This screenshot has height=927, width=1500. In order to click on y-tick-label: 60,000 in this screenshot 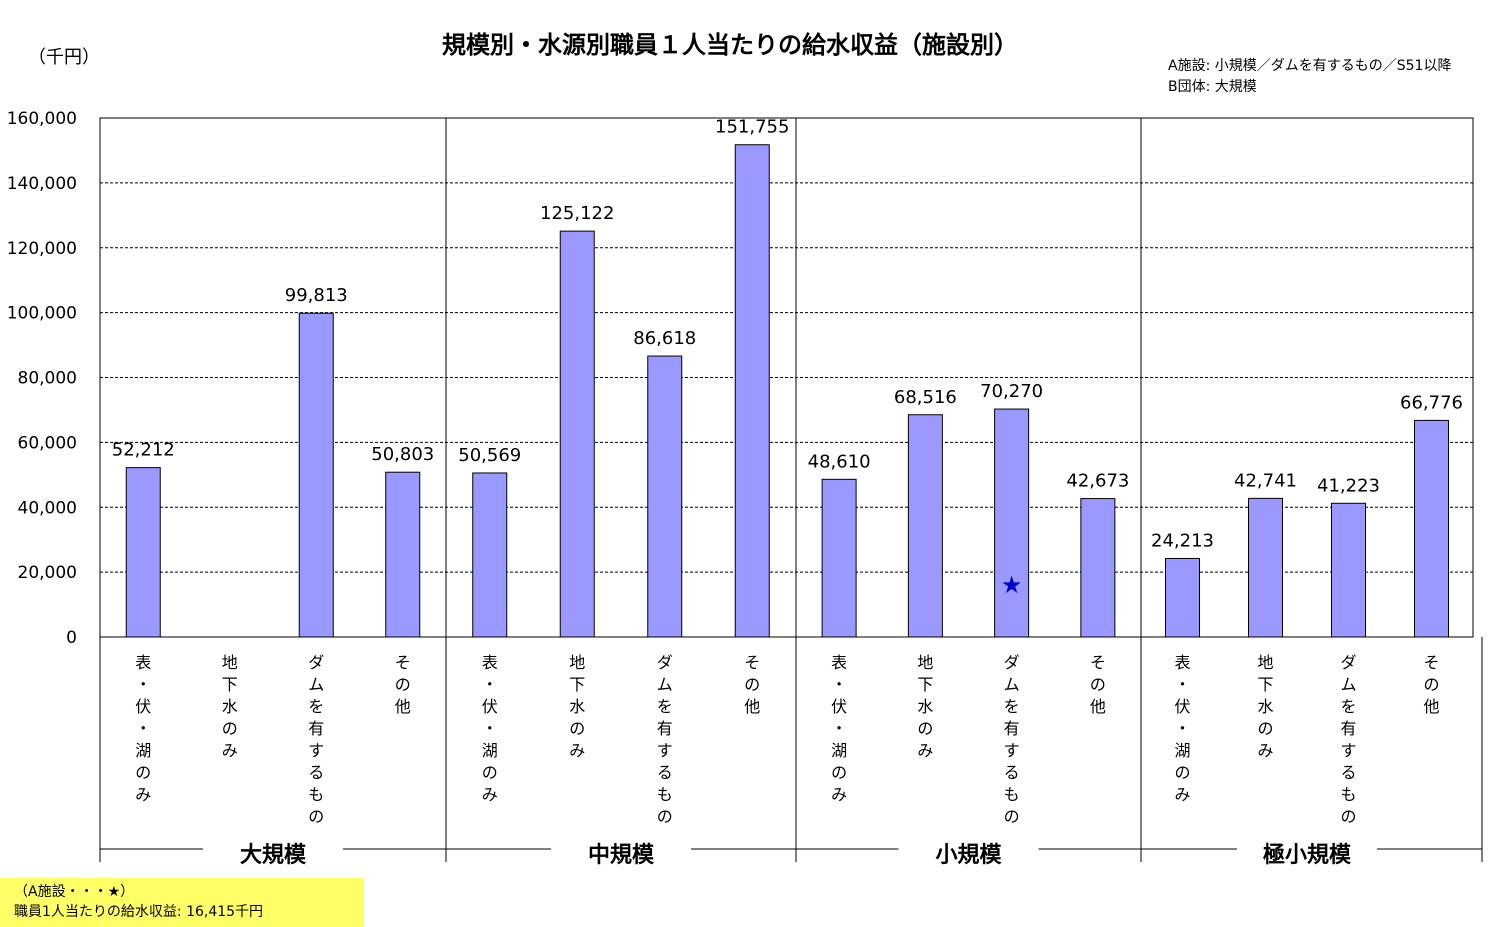, I will do `click(47, 443)`.